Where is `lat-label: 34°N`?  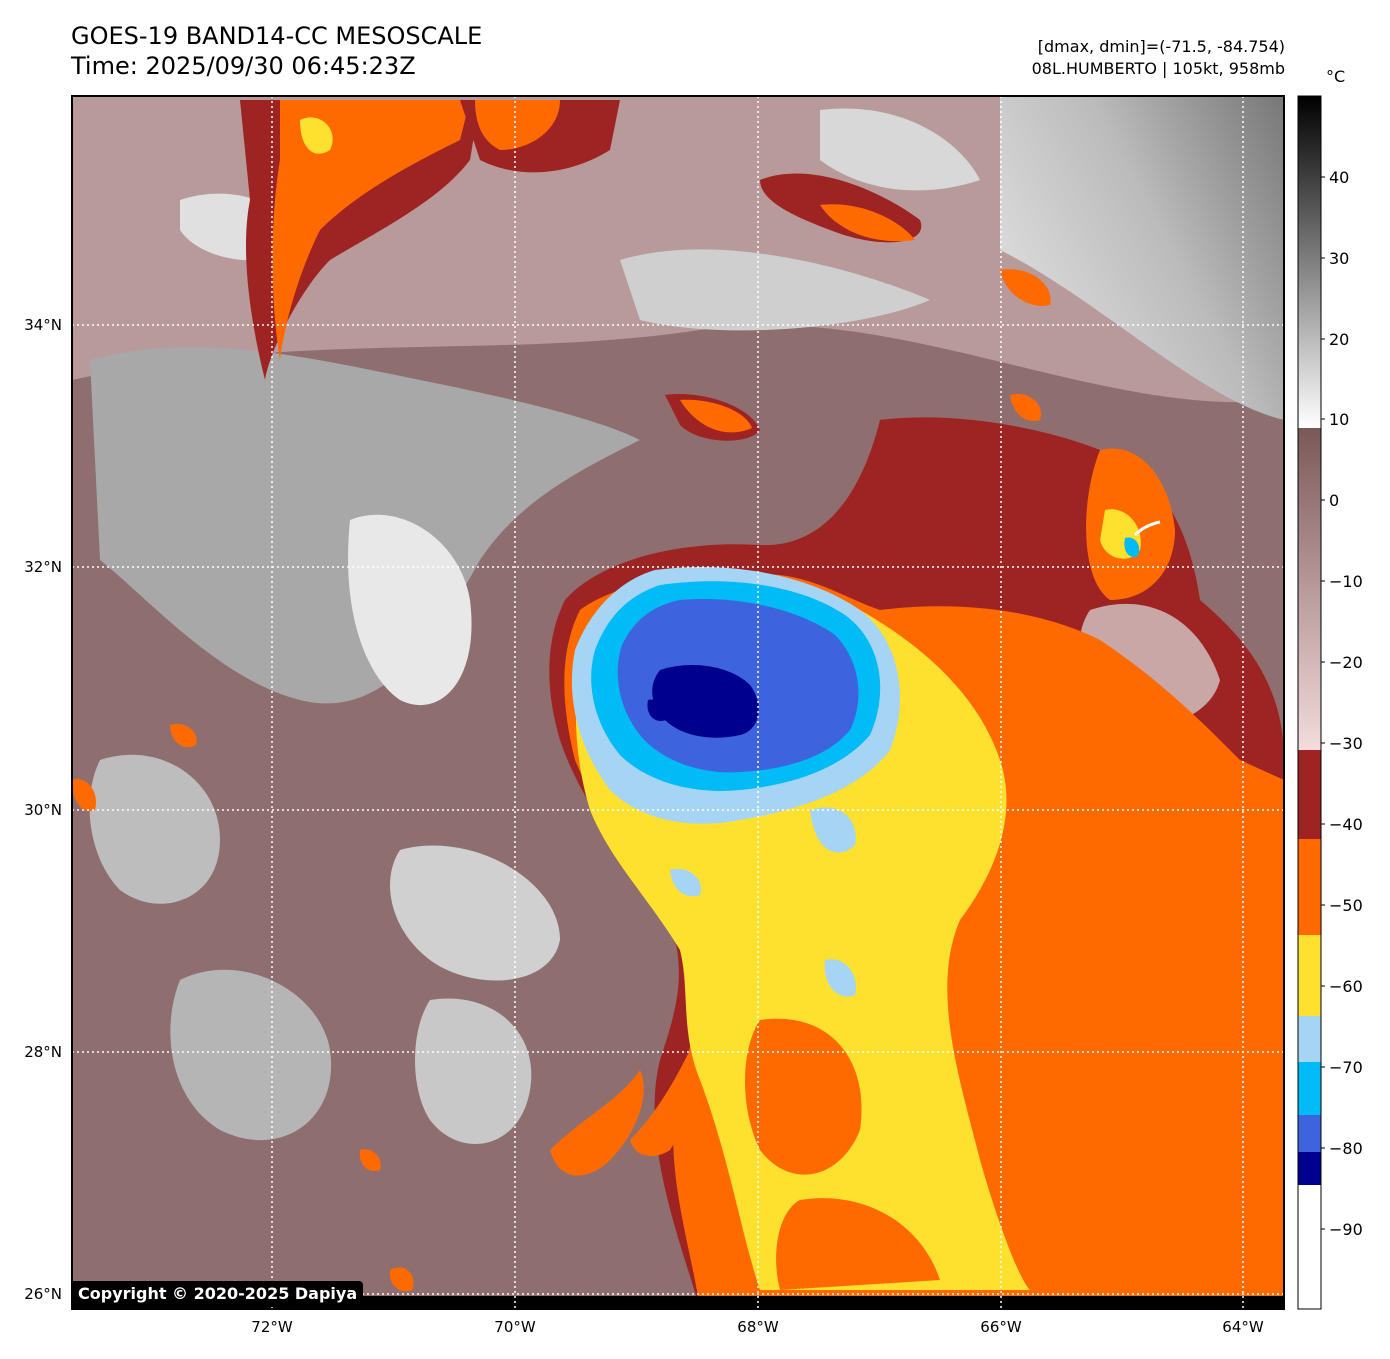
lat-label: 34°N is located at coordinates (43, 325).